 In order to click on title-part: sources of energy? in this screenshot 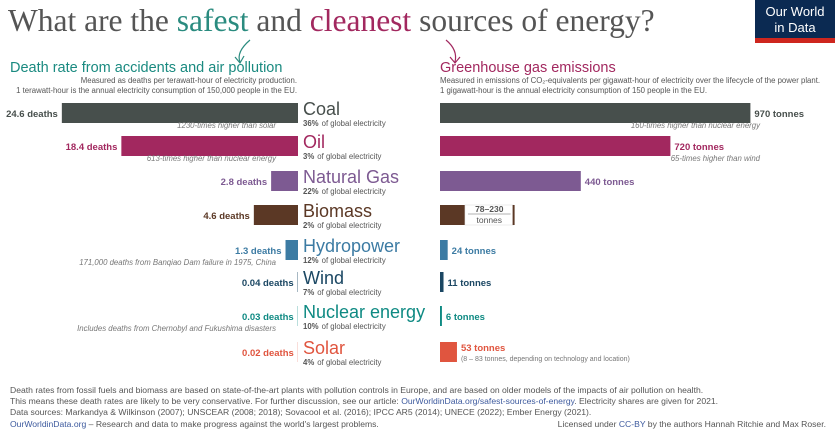, I will do `click(532, 20)`.